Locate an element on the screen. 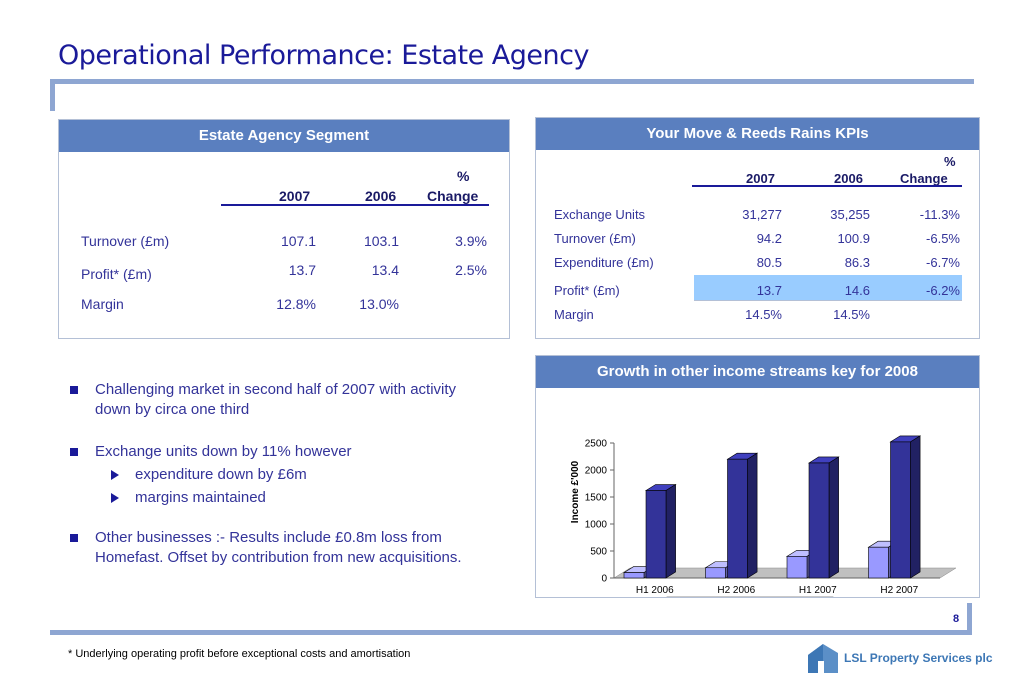 The width and height of the screenshot is (1024, 682). y-tick-label: 1500 is located at coordinates (596, 498).